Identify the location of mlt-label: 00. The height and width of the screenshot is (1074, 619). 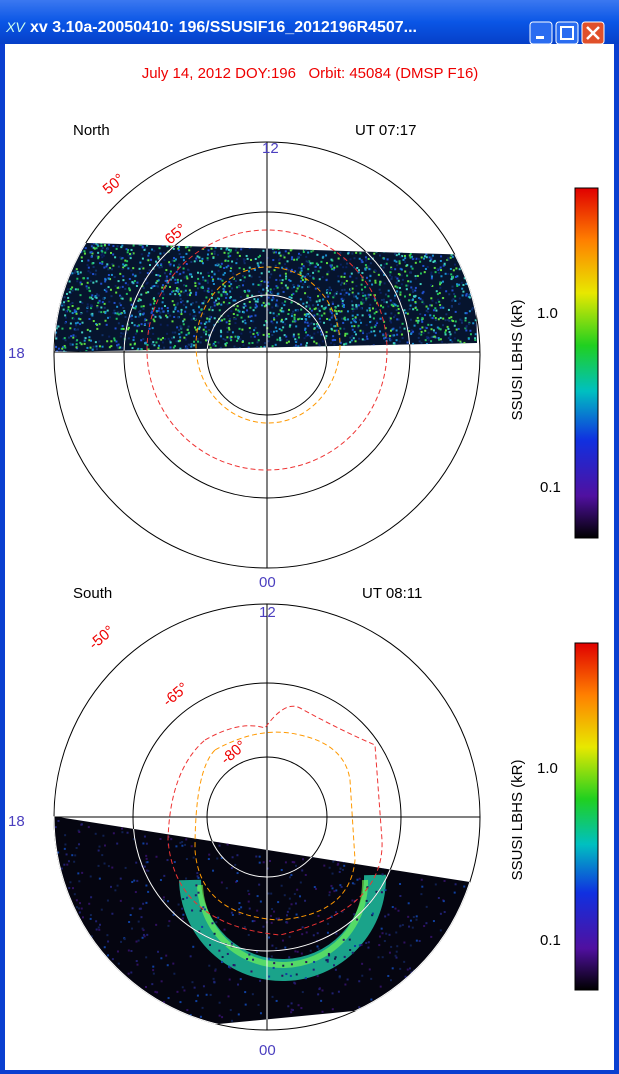
(267, 582).